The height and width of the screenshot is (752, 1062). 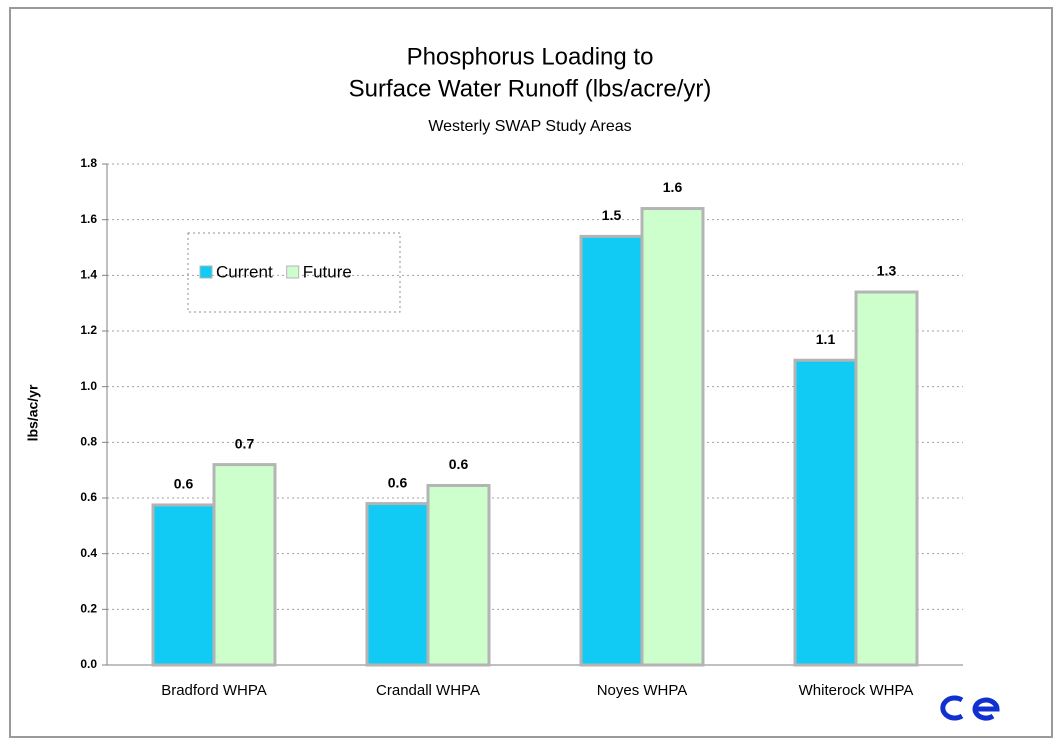 What do you see at coordinates (33, 412) in the screenshot?
I see `y-axis-label: lbs/ac/yr` at bounding box center [33, 412].